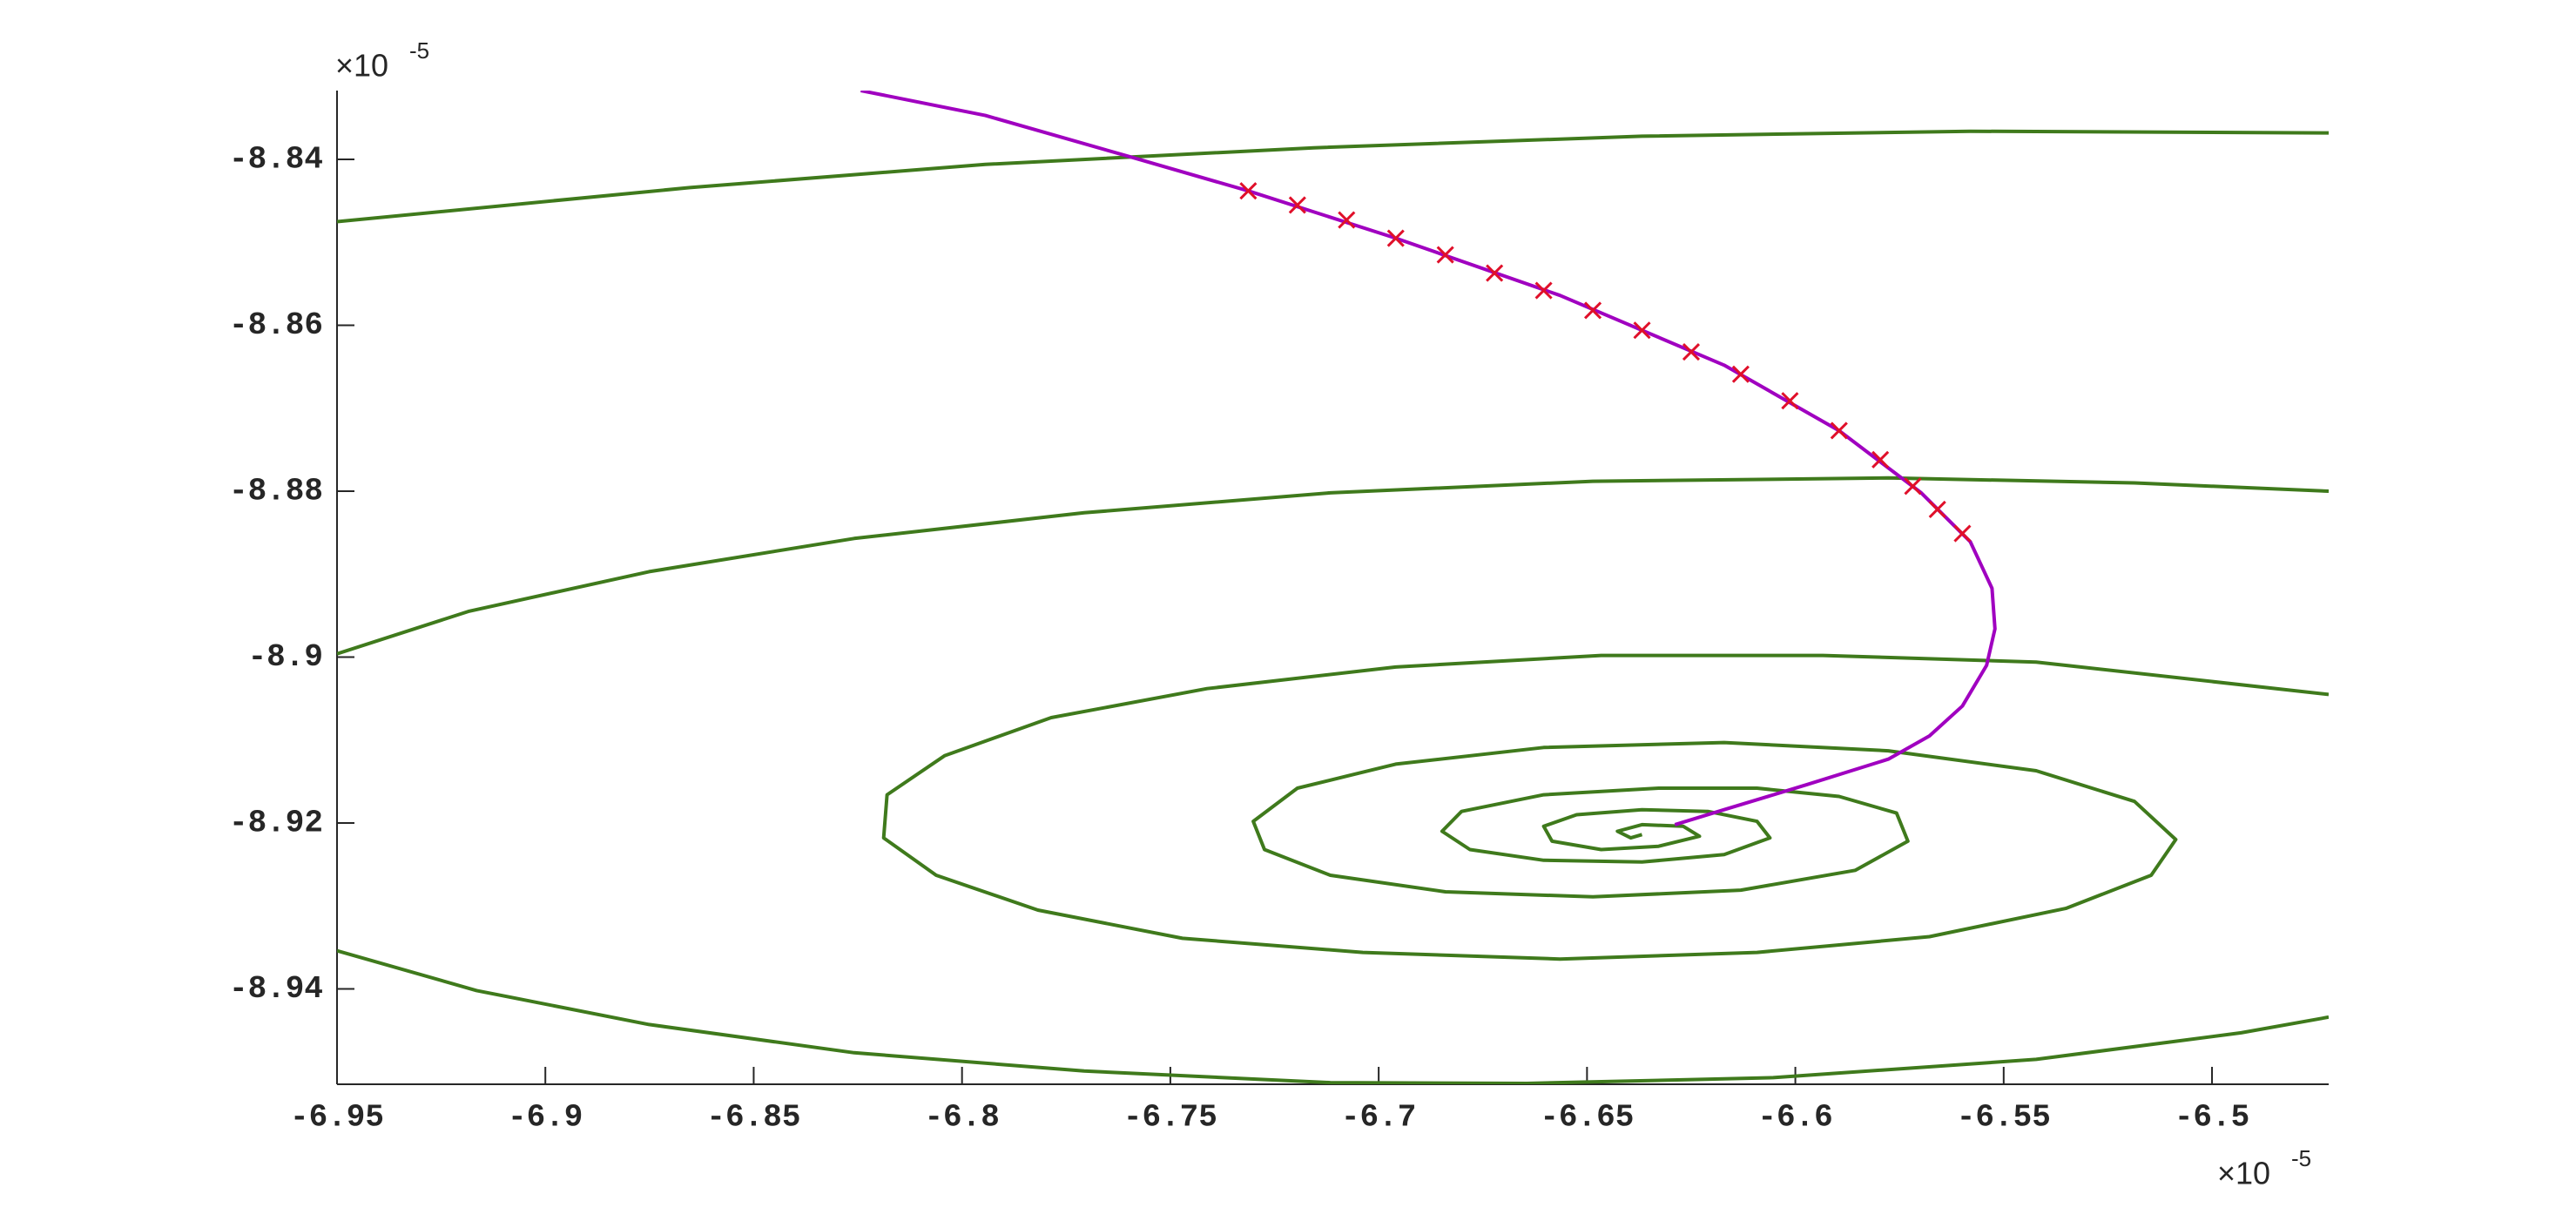 The height and width of the screenshot is (1221, 2576). What do you see at coordinates (1379, 1118) in the screenshot?
I see `x-tick-label: -6.7` at bounding box center [1379, 1118].